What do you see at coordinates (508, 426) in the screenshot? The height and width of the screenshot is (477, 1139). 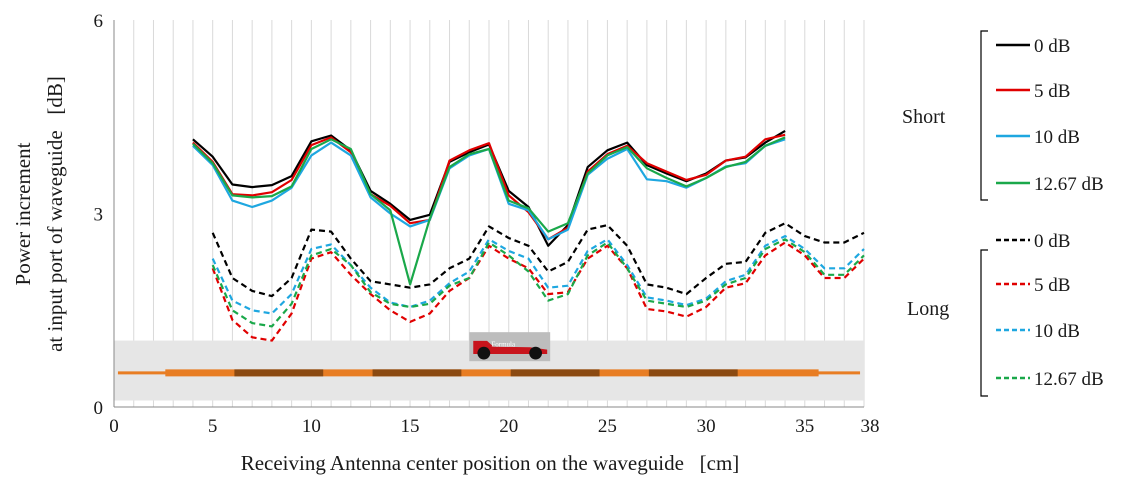 I see `x-tick-label: 20` at bounding box center [508, 426].